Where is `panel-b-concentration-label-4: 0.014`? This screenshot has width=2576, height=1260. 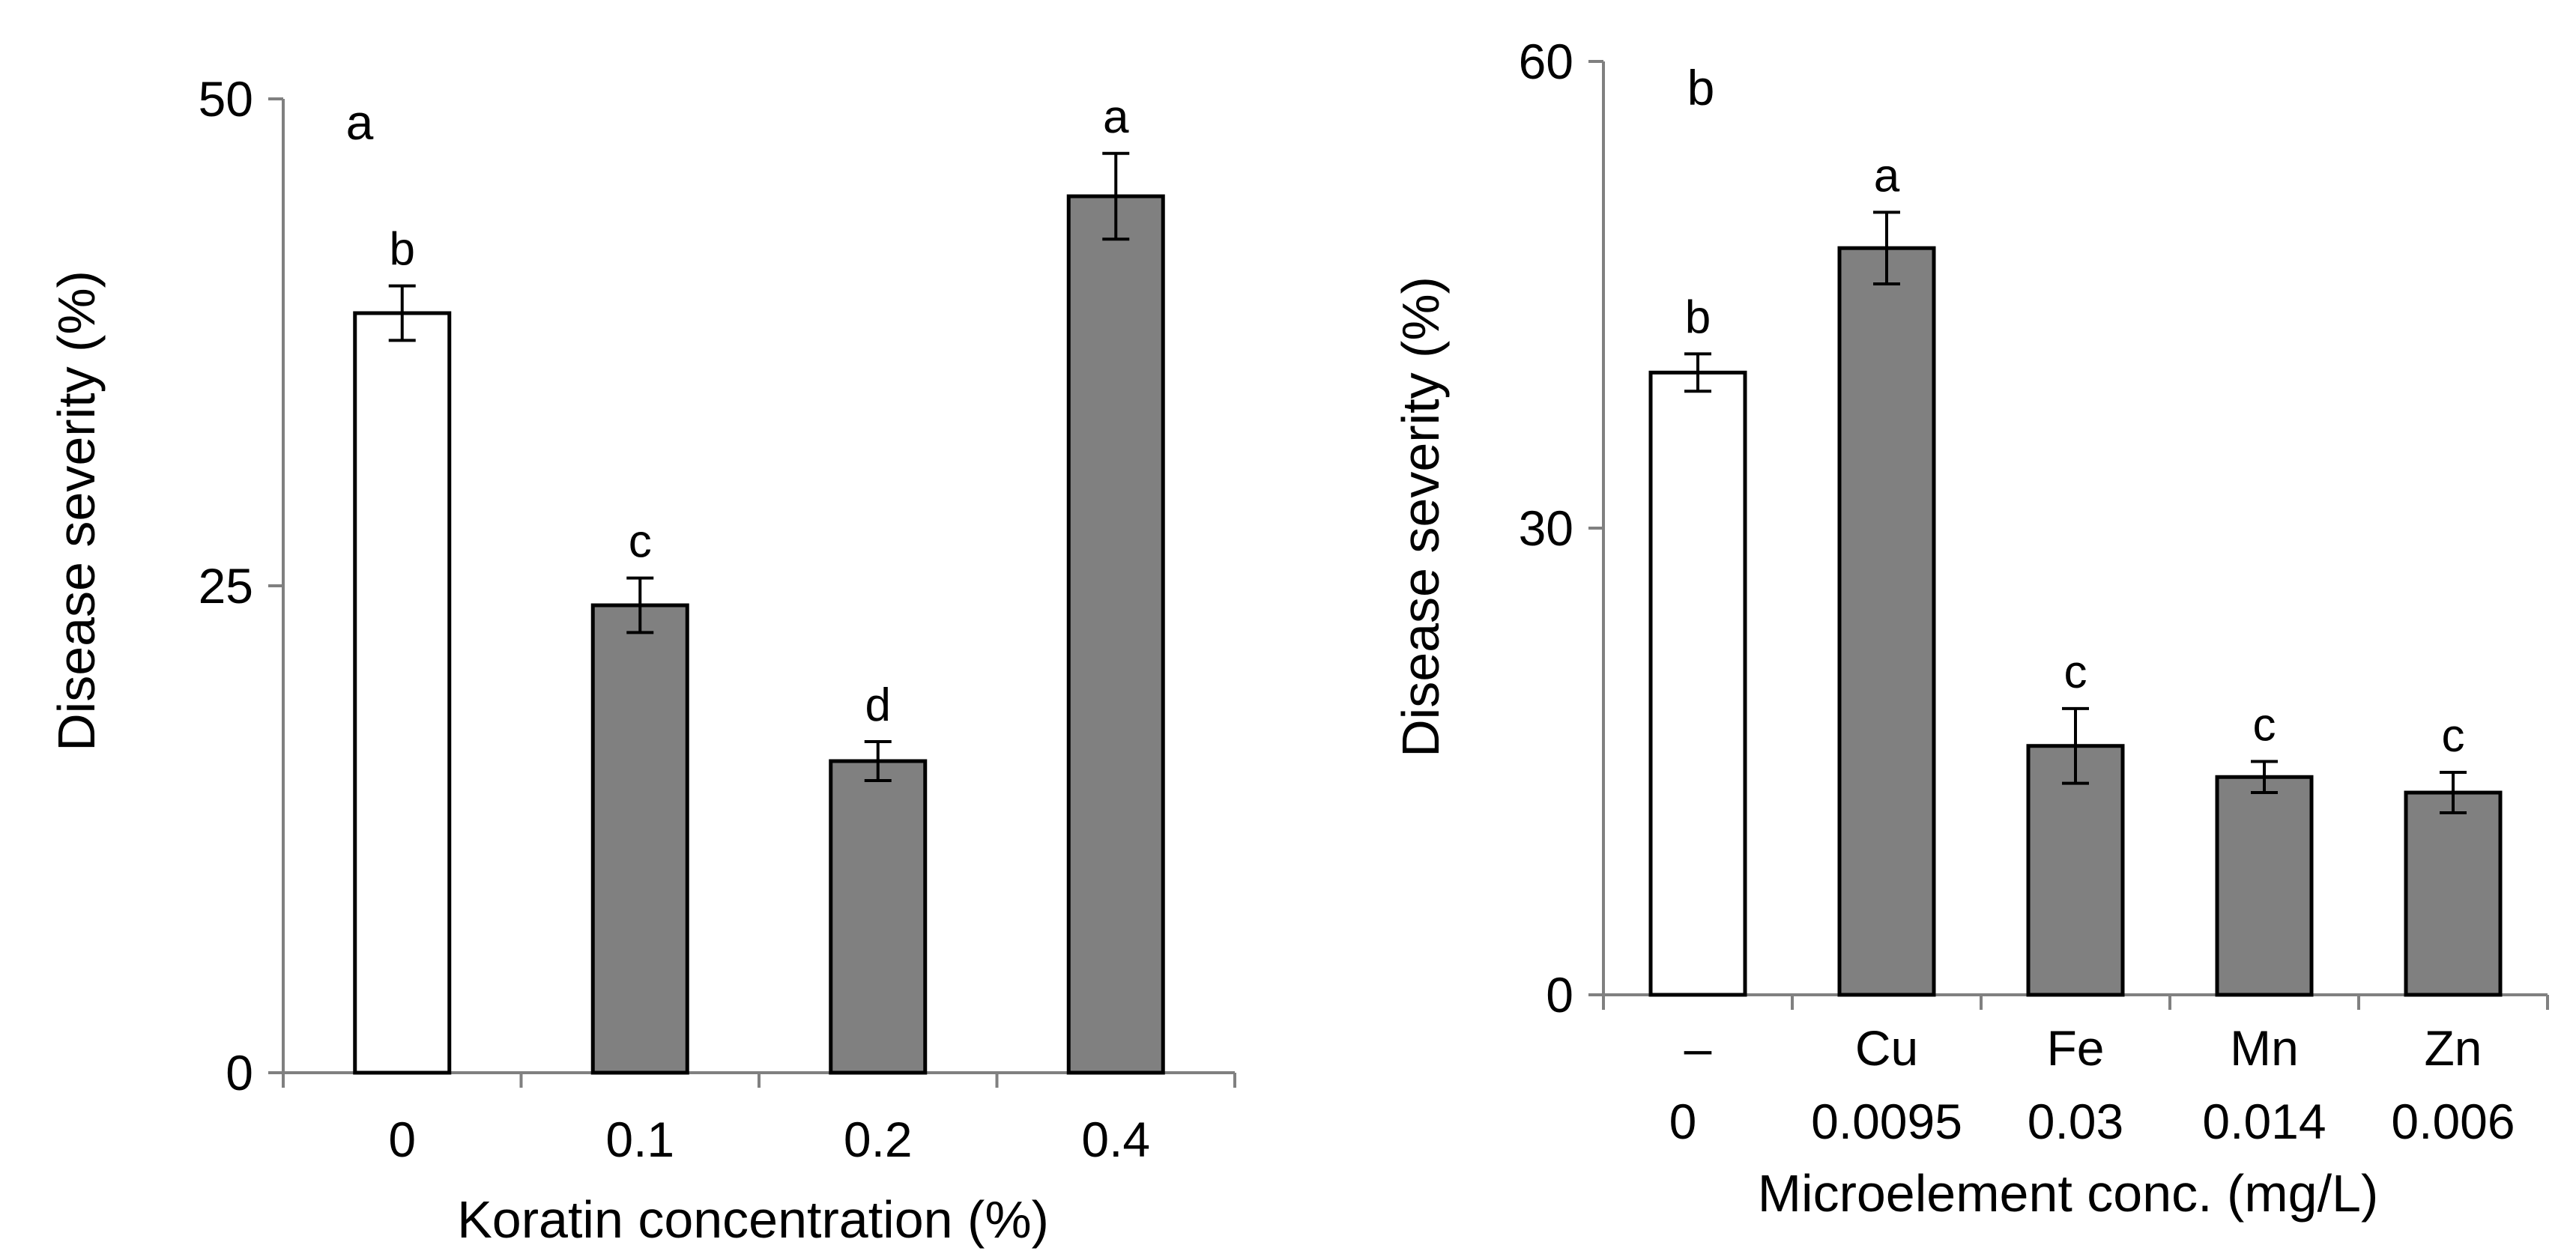
panel-b-concentration-label-4: 0.014 is located at coordinates (2264, 1121).